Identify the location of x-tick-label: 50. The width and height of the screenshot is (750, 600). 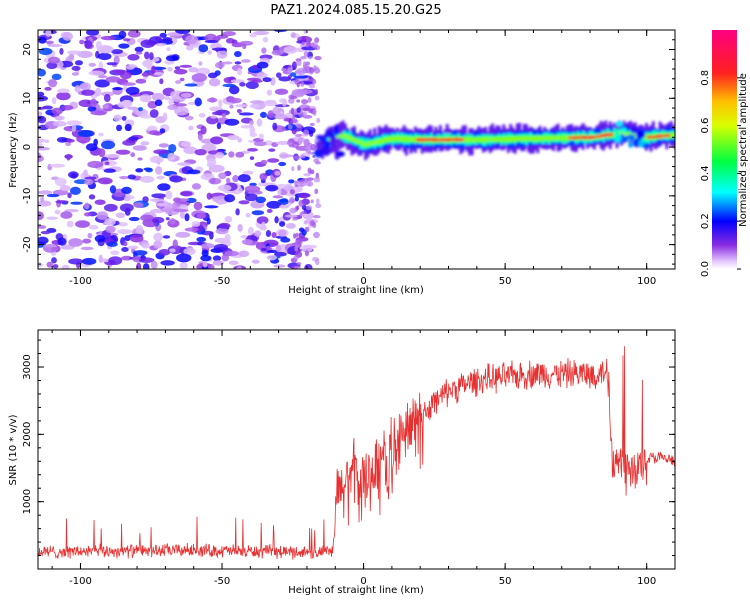
(505, 281).